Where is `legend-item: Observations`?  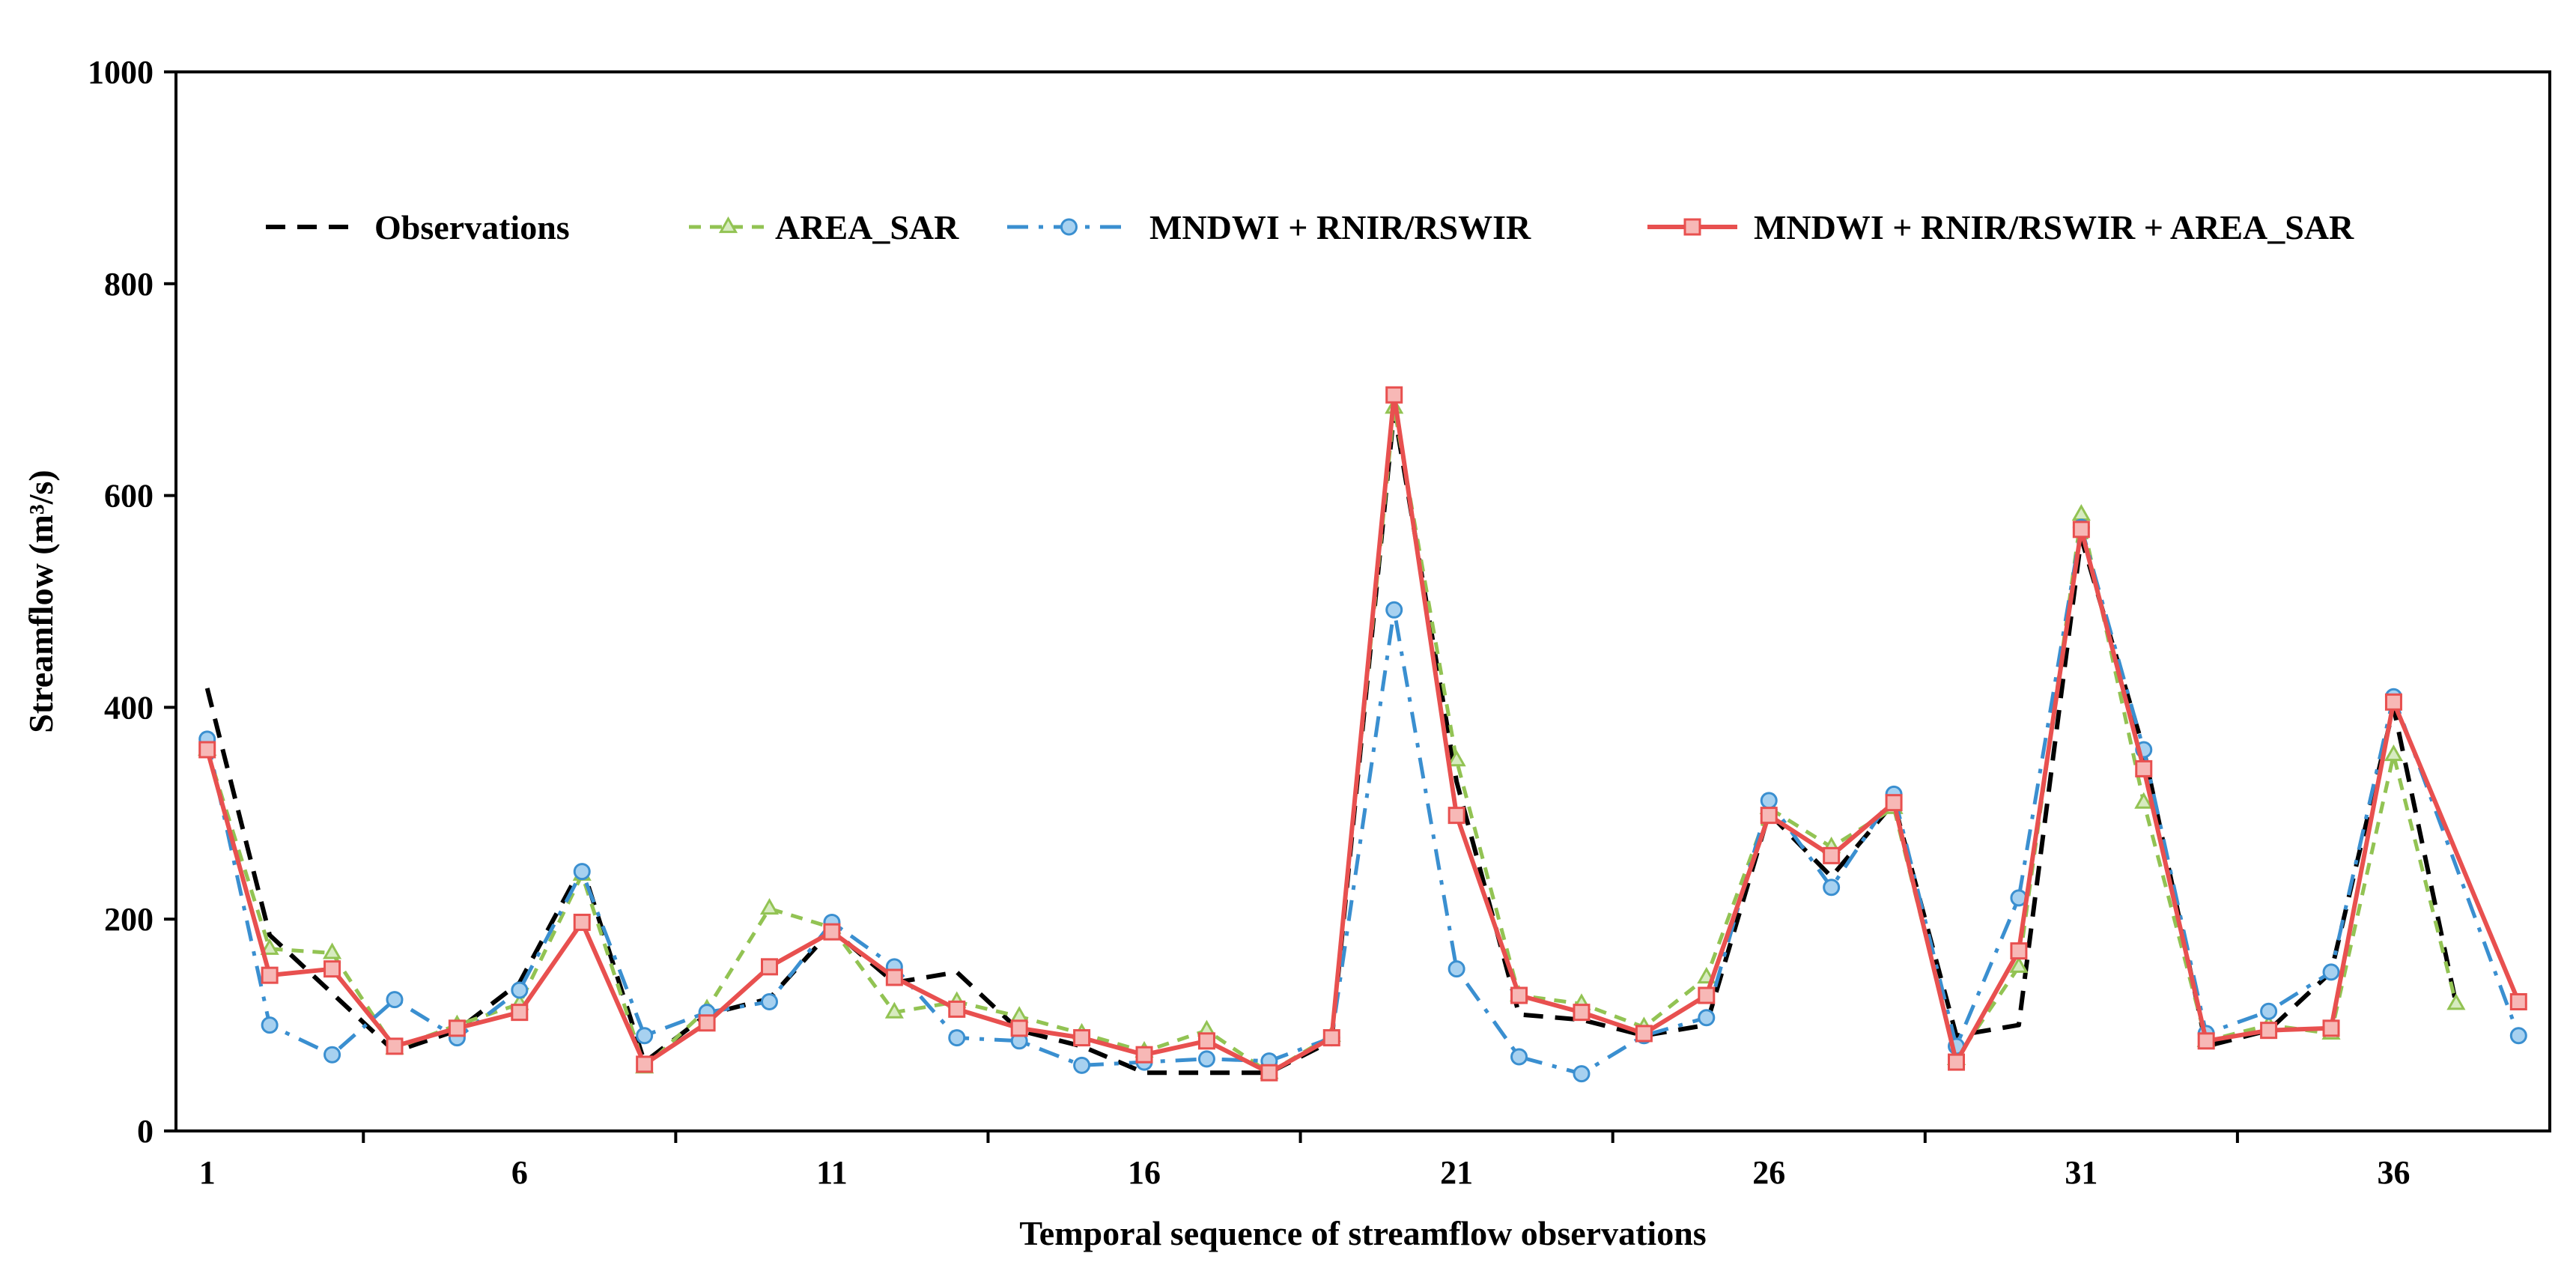
legend-item: Observations is located at coordinates (418, 227).